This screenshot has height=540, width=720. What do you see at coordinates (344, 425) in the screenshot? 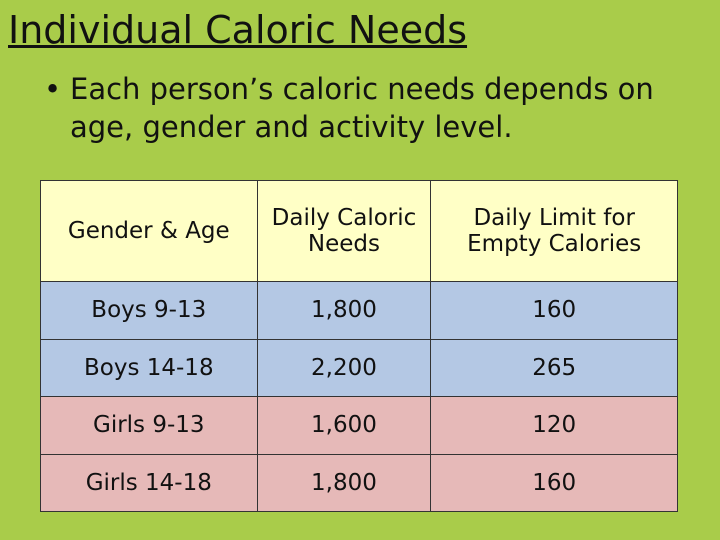
I see `table-cell: 1,600` at bounding box center [344, 425].